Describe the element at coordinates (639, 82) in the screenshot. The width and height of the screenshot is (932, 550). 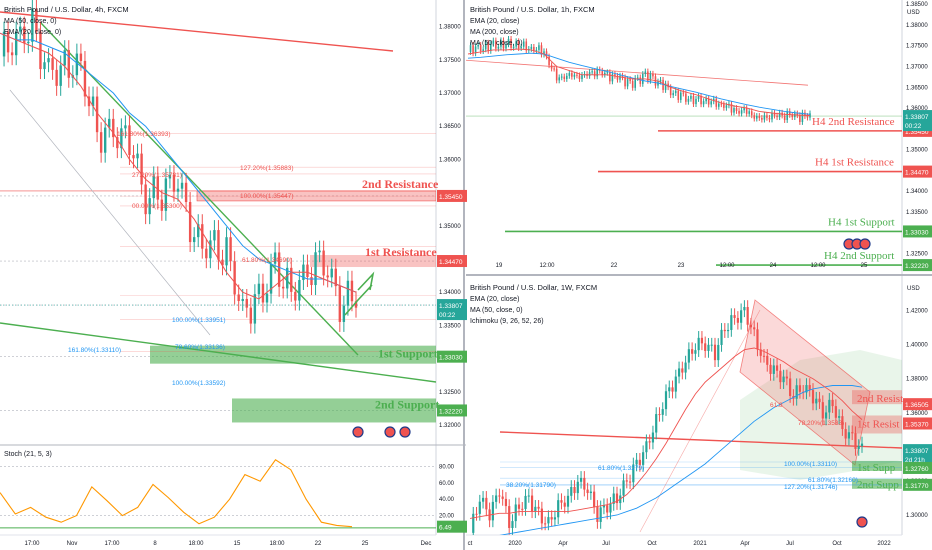
I see `h1-ema20-line` at that location.